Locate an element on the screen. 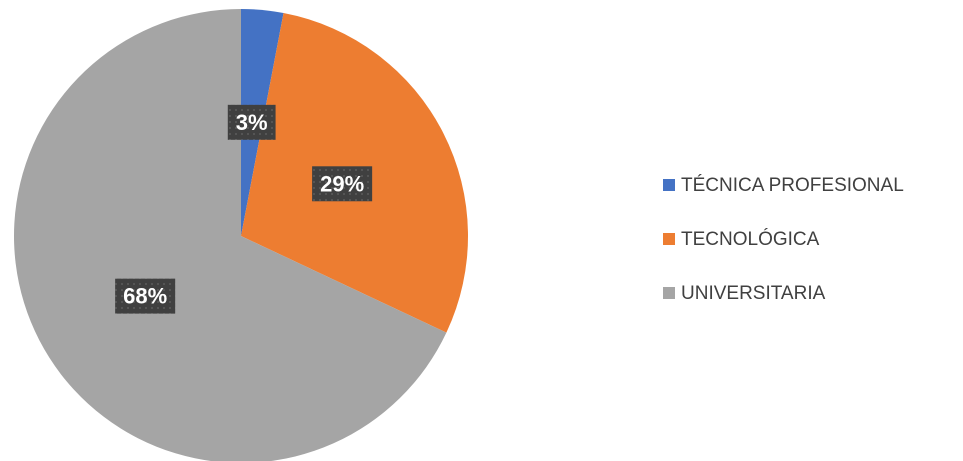  legend-label: TÉCNICA PROFESIONAL is located at coordinates (792, 185).